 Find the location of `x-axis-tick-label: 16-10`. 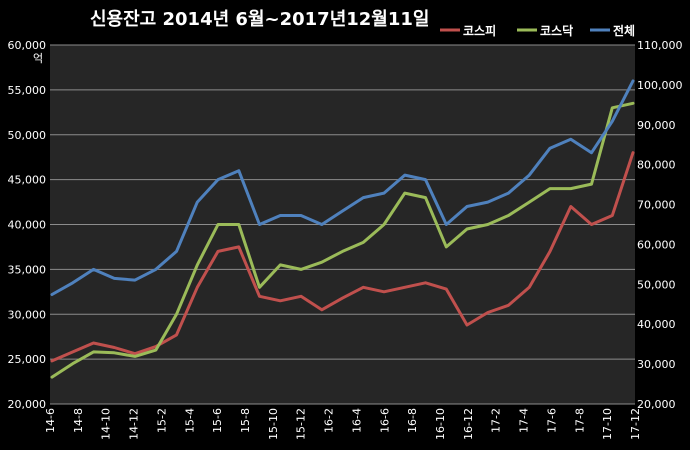

x-axis-tick-label: 16-10 is located at coordinates (440, 424).